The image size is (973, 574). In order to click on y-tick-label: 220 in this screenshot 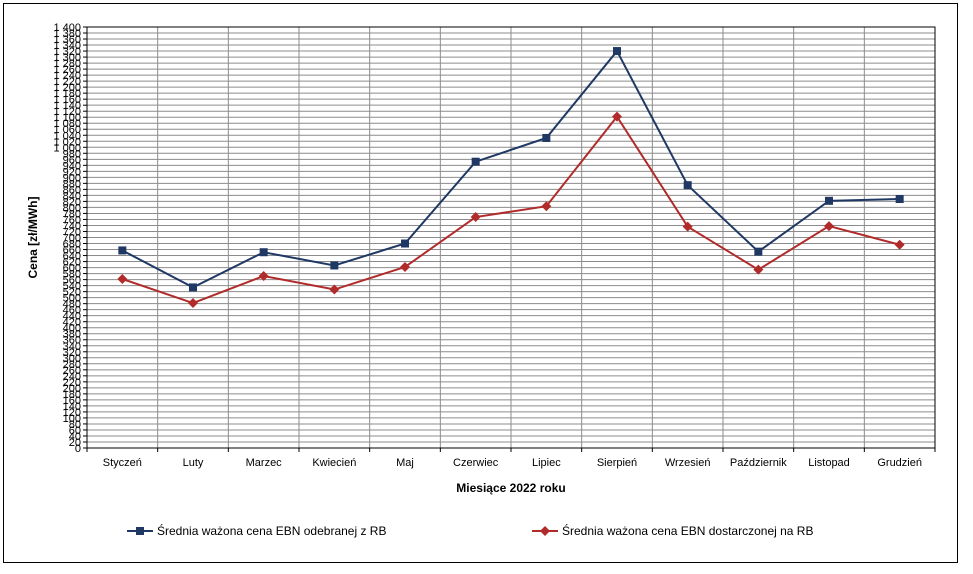, I will do `click(72, 383)`.